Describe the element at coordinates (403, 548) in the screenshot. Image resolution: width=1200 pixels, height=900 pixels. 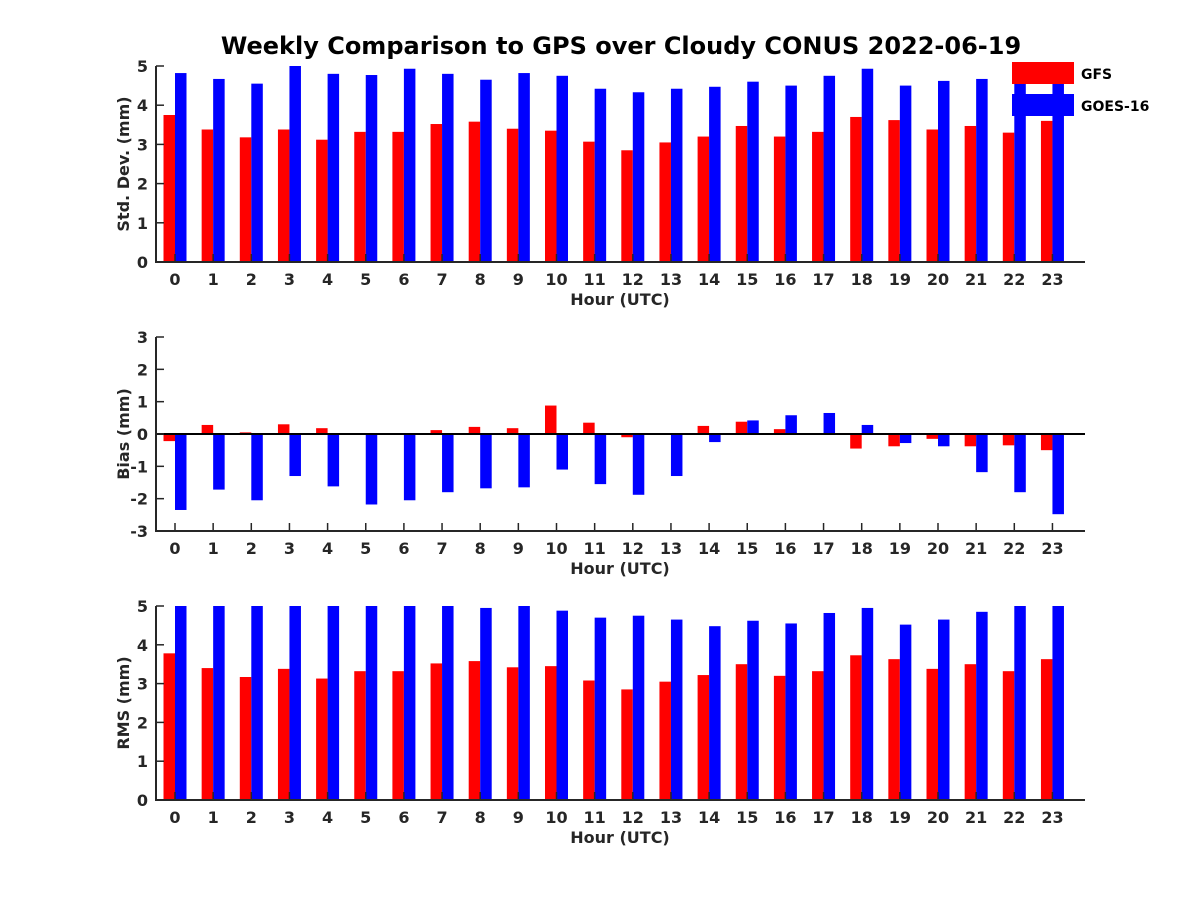
I see `x-tick-label: 6` at that location.